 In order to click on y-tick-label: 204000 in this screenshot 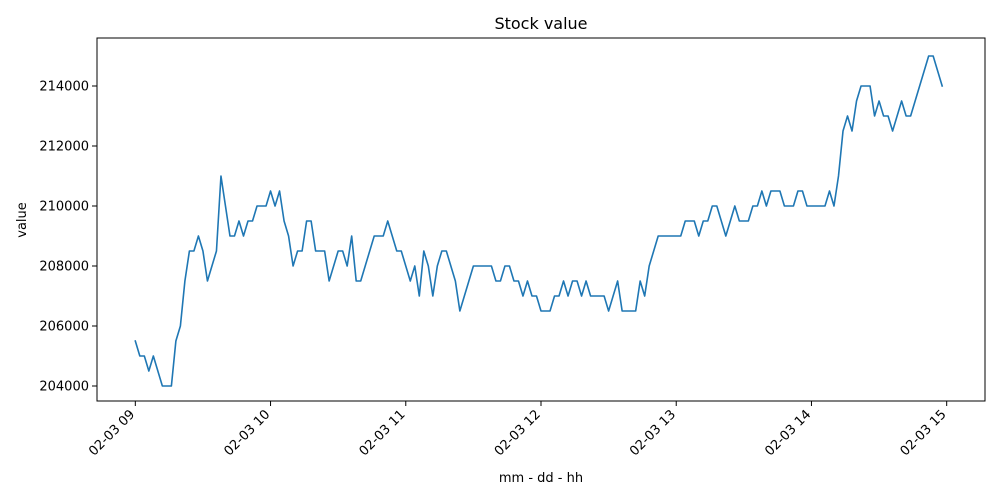, I will do `click(64, 387)`.